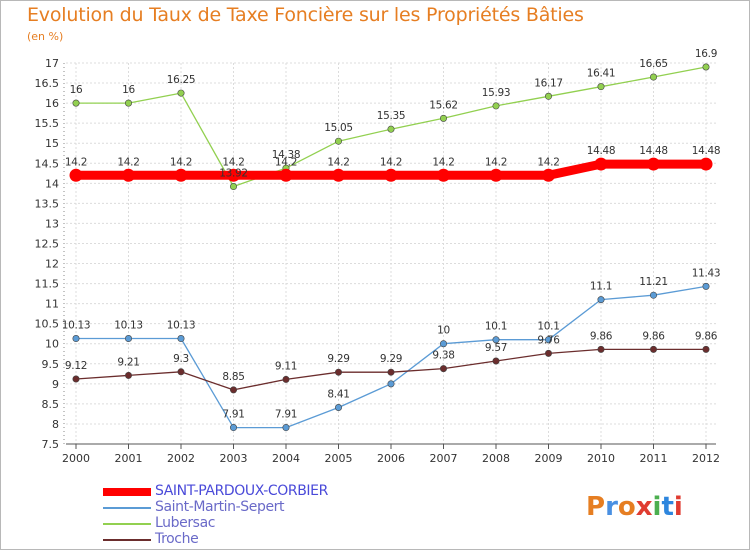  What do you see at coordinates (634, 507) in the screenshot?
I see `proxiti-logo: Proxiti` at bounding box center [634, 507].